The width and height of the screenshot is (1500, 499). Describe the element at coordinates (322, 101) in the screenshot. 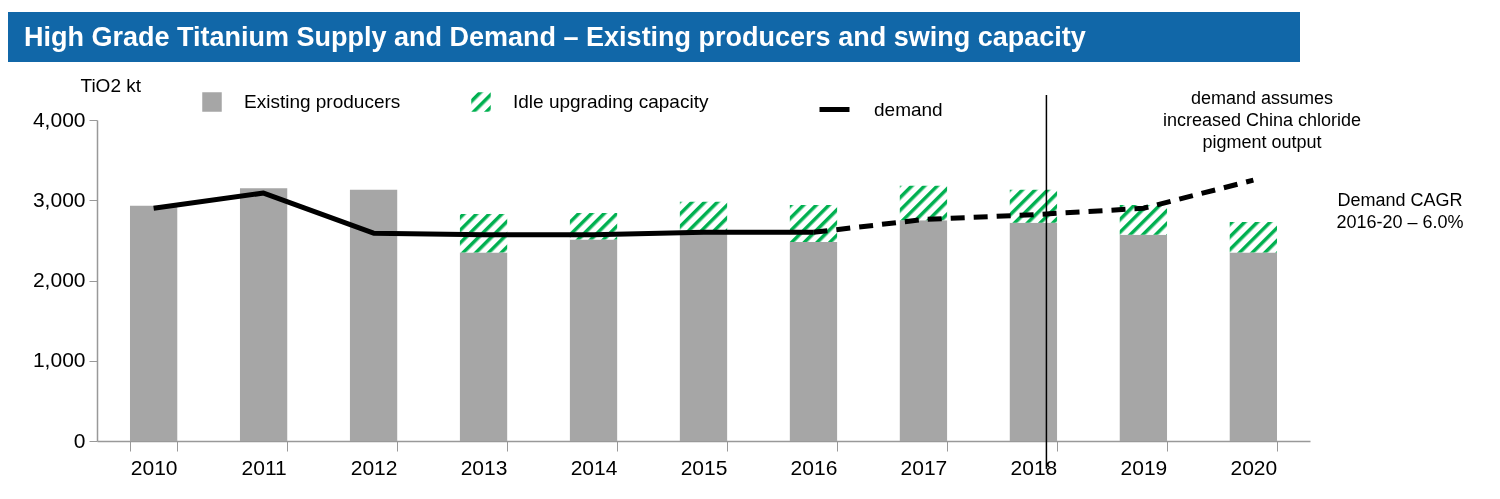

I see `legend-label: Existing producers` at that location.